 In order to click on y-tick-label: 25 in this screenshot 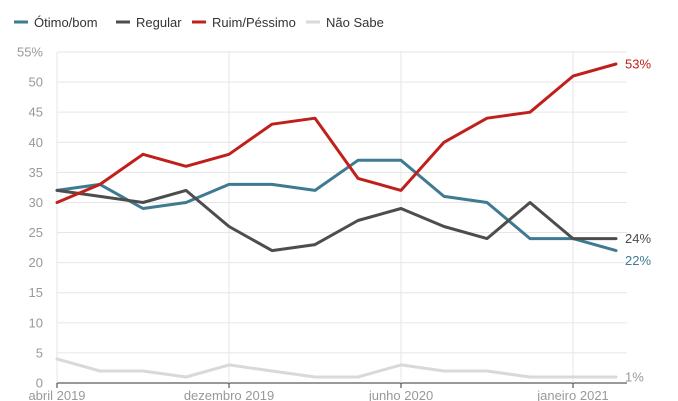, I will do `click(36, 232)`.